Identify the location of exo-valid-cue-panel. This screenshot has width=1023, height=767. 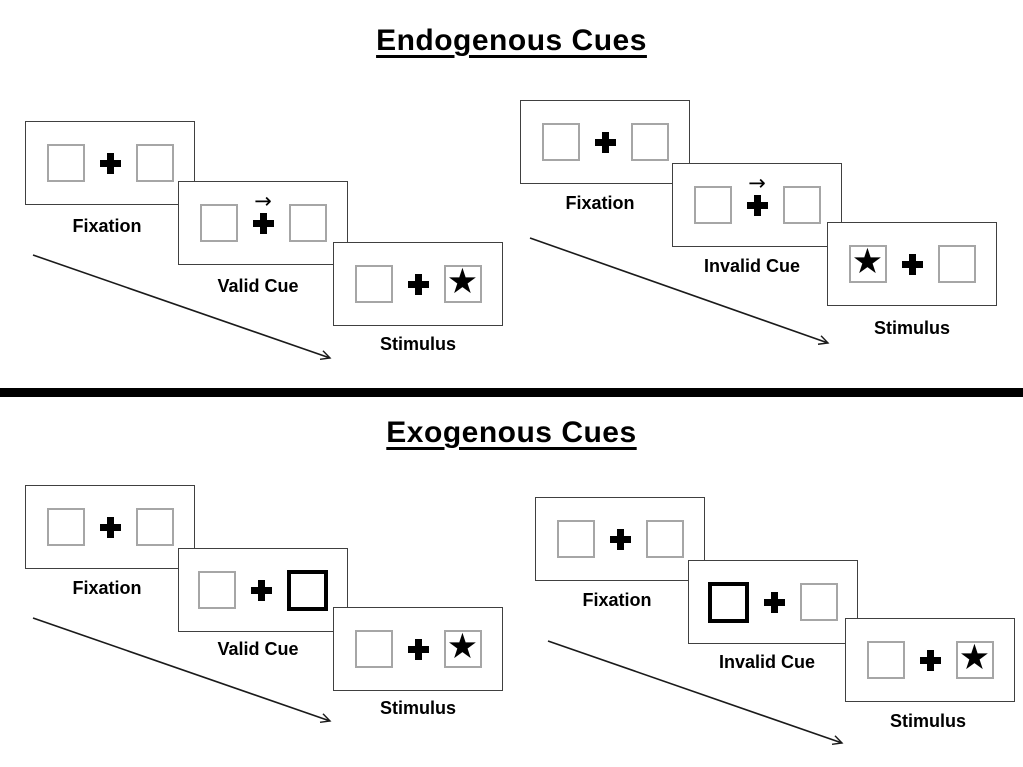
(263, 590).